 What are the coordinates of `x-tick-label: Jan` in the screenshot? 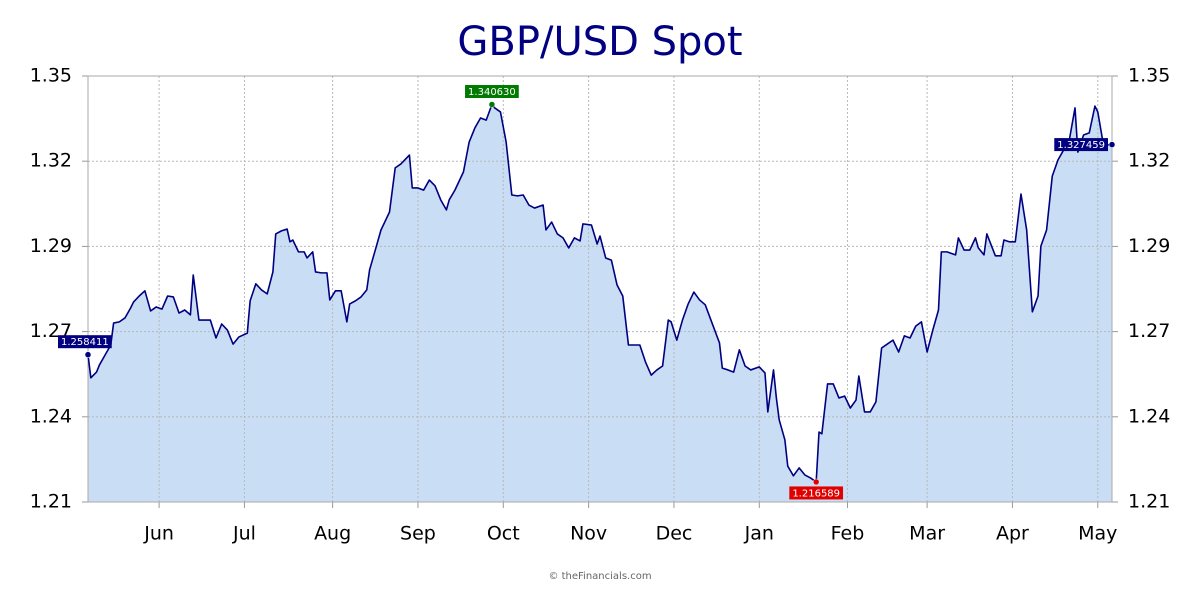 It's located at (759, 534).